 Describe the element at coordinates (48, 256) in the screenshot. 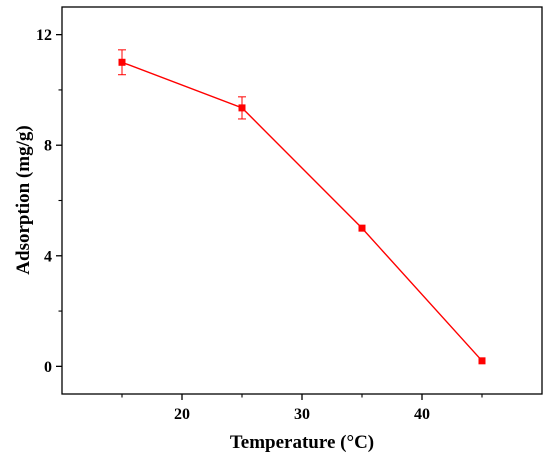

I see `y-tick-label-4: 4` at that location.